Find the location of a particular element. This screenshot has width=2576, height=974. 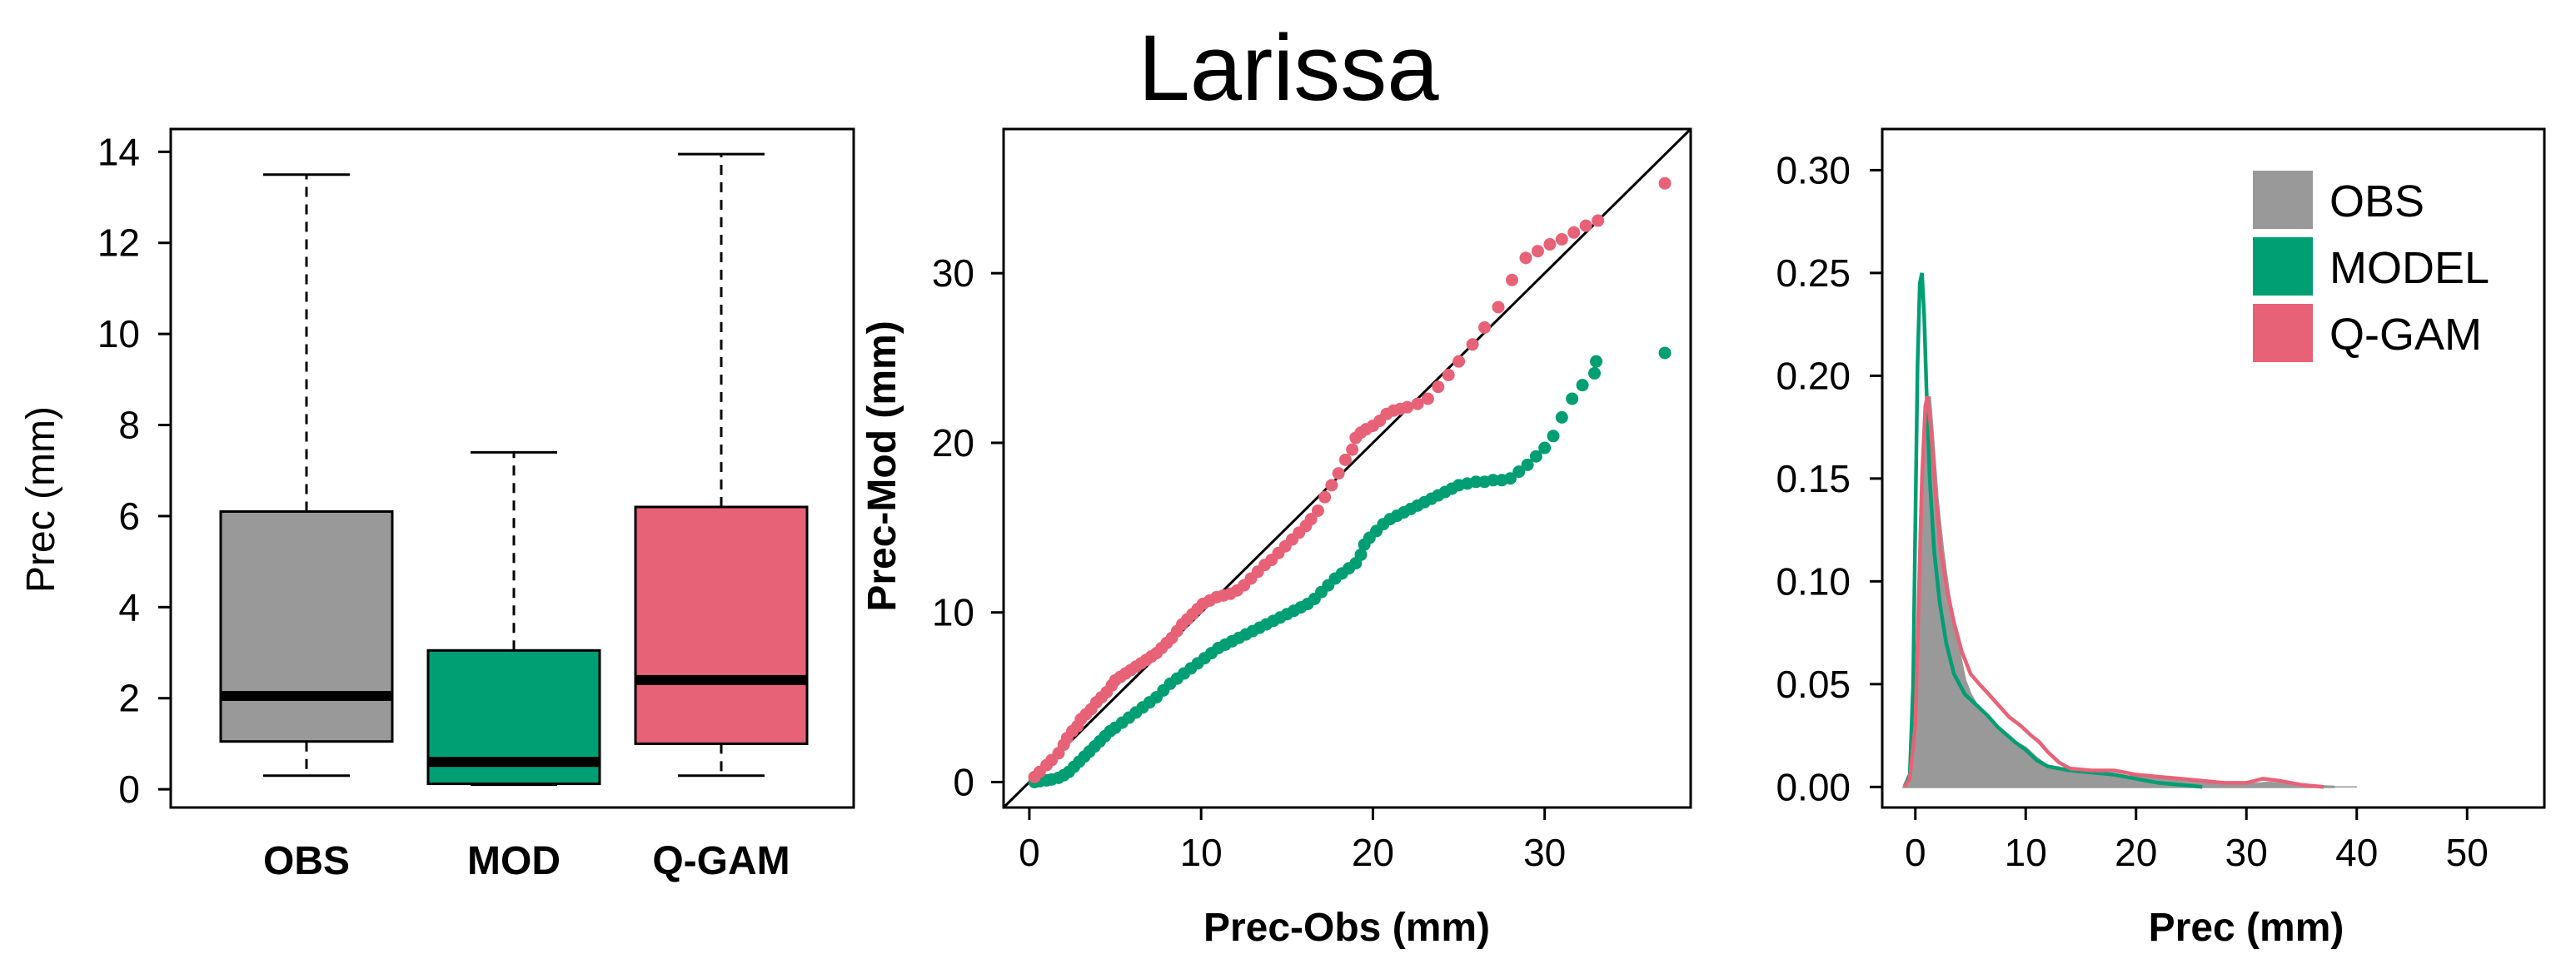

density-x-axis-label: Prec (mm) is located at coordinates (2246, 928).